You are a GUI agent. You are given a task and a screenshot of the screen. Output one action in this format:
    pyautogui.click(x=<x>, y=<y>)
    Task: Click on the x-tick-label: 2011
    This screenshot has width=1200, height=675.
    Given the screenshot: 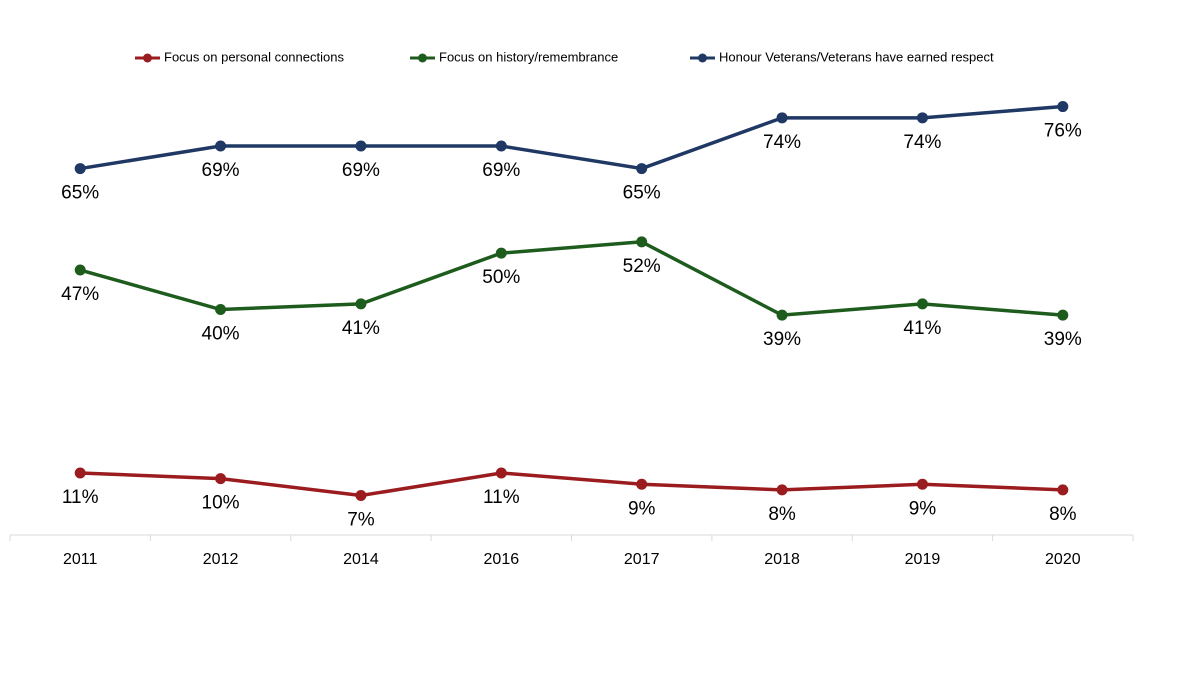 What is the action you would take?
    pyautogui.click(x=80, y=559)
    